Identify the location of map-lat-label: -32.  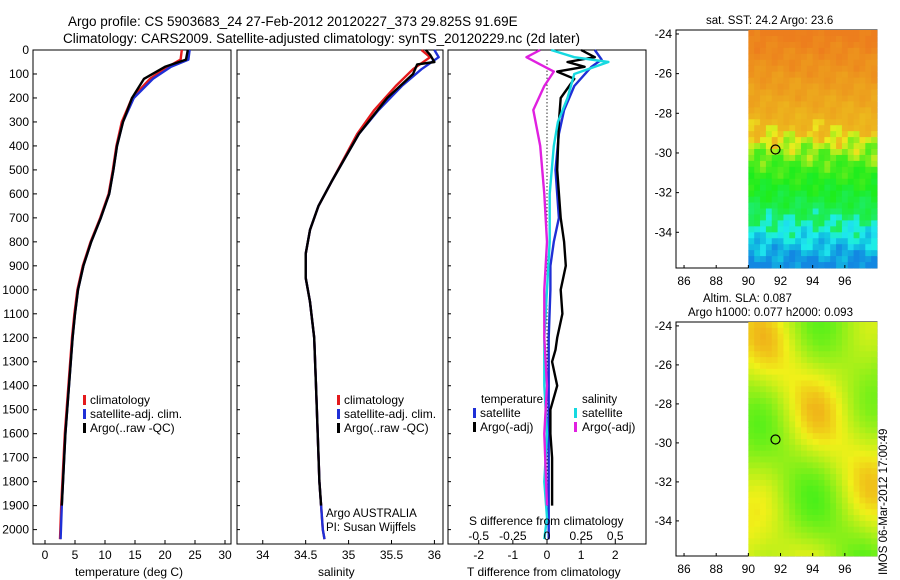
(664, 193).